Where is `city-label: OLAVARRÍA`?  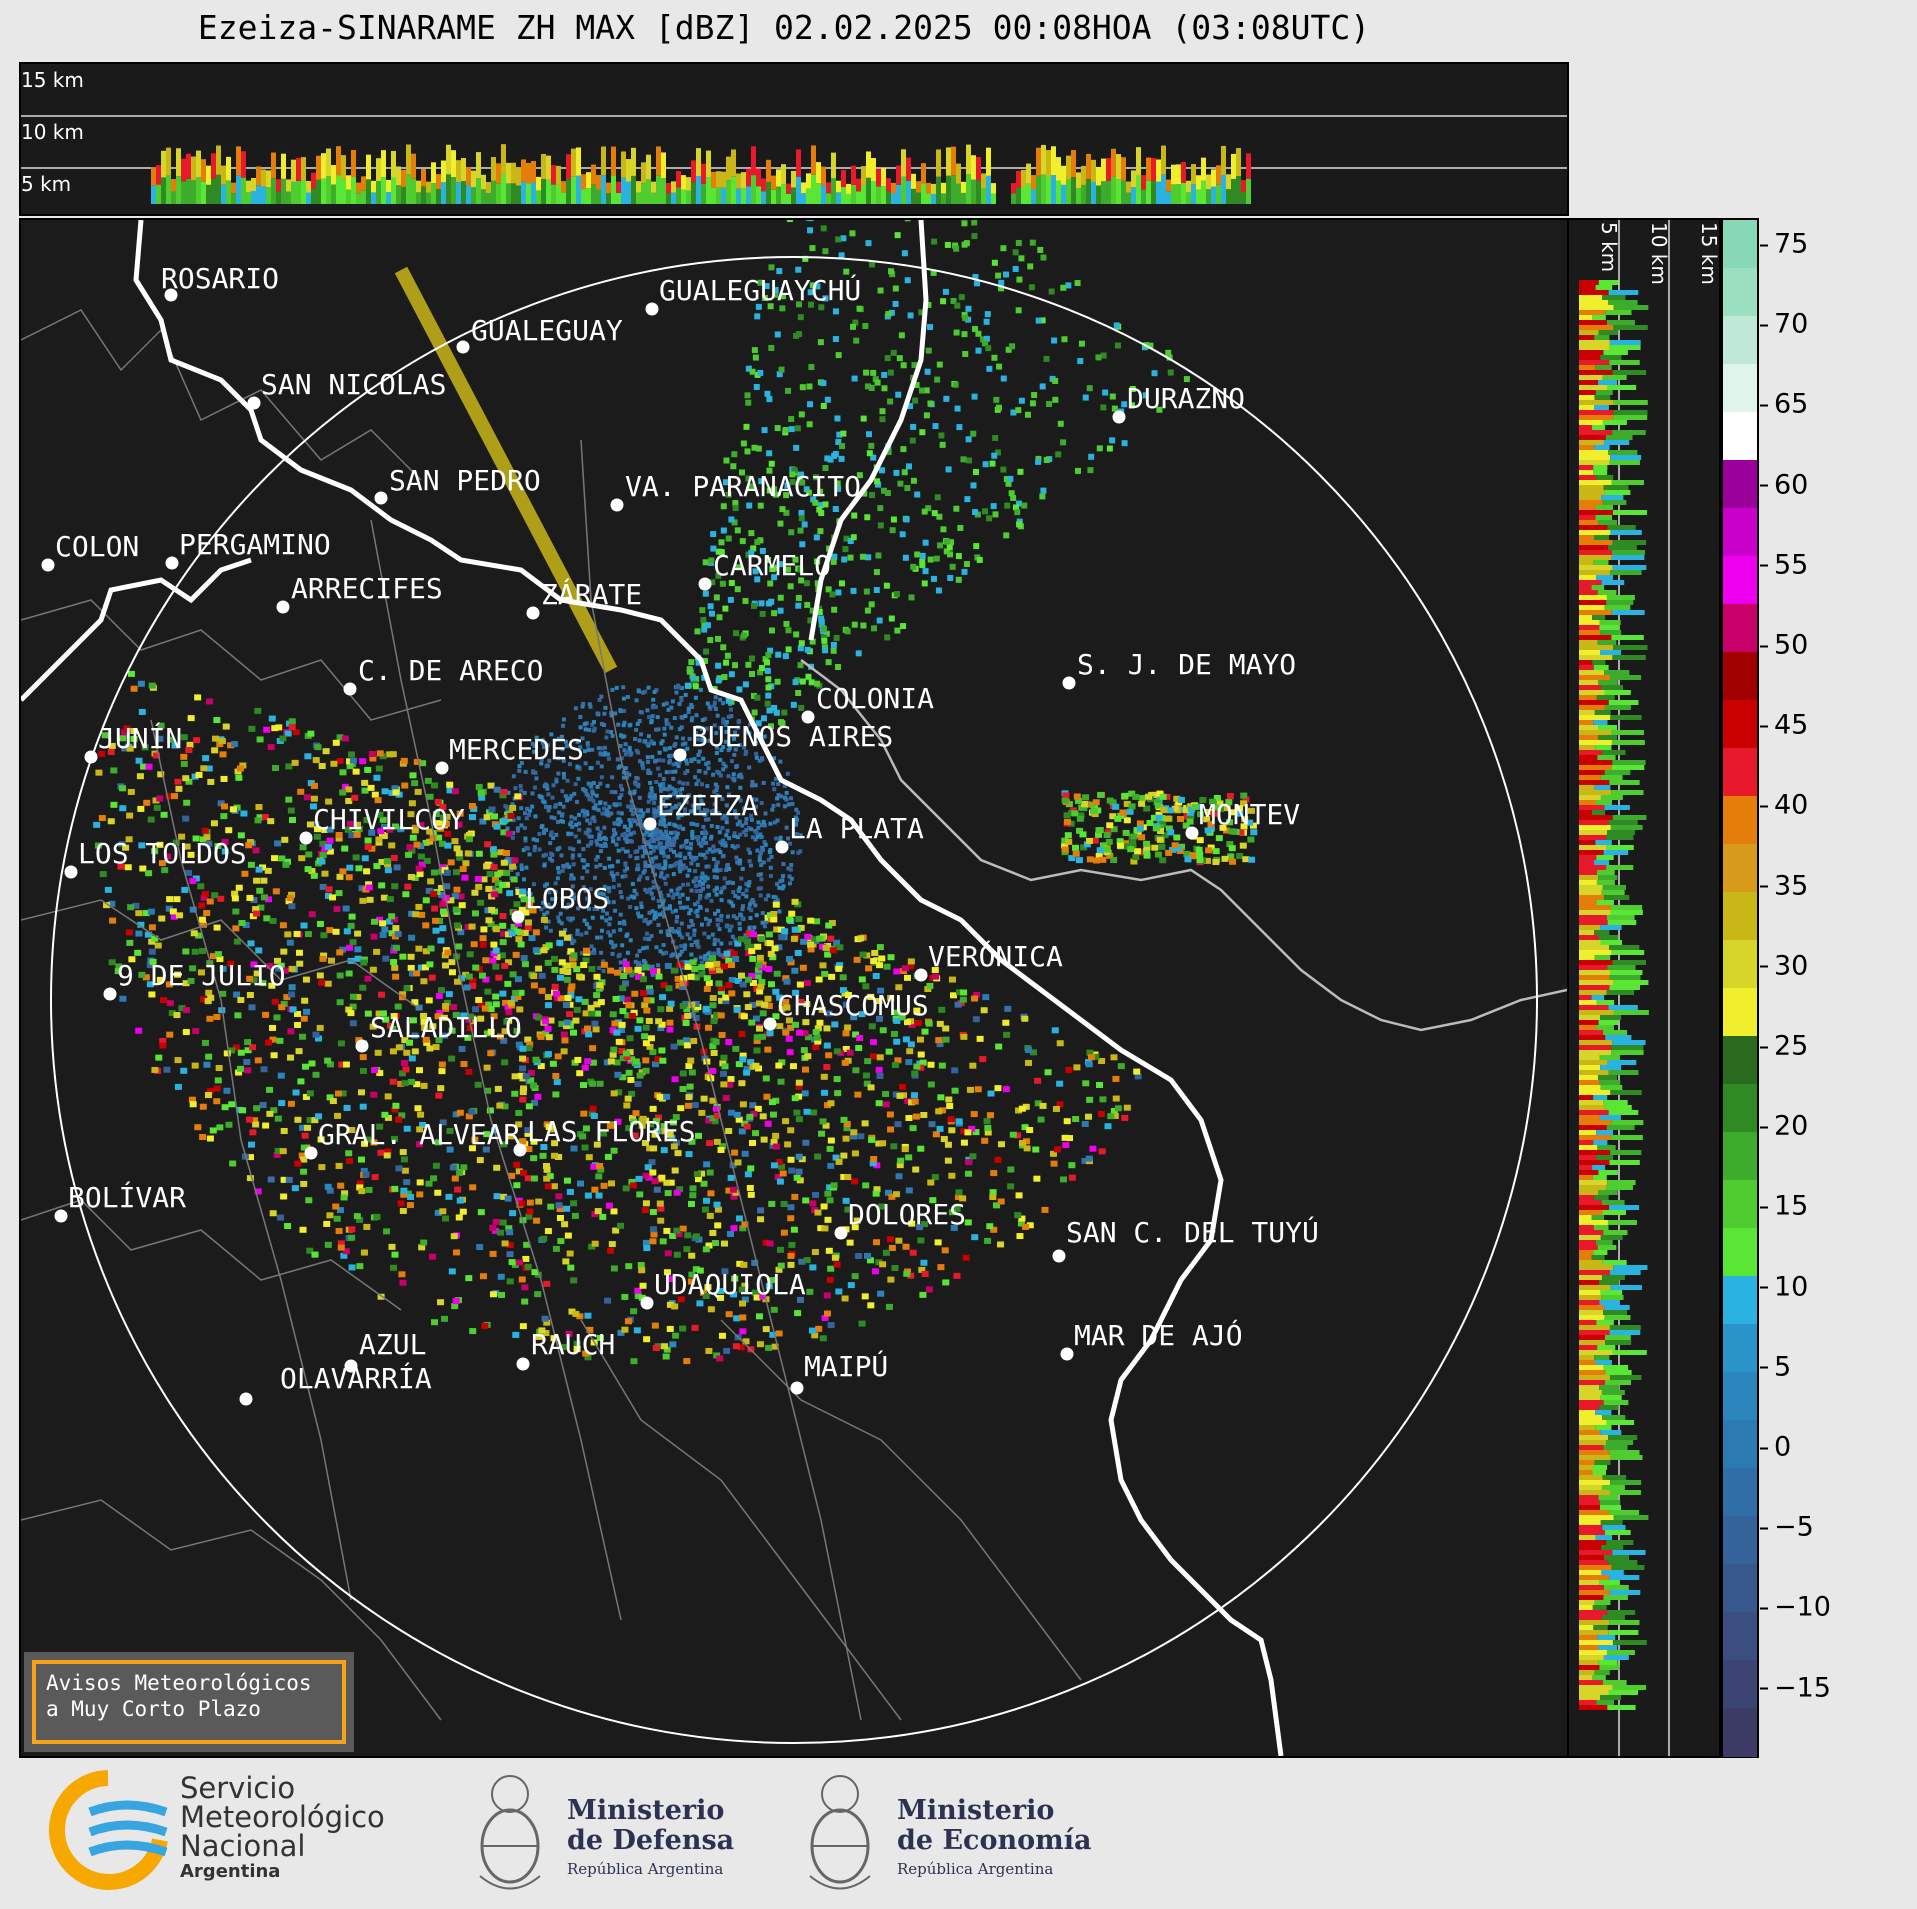 city-label: OLAVARRÍA is located at coordinates (356, 1378).